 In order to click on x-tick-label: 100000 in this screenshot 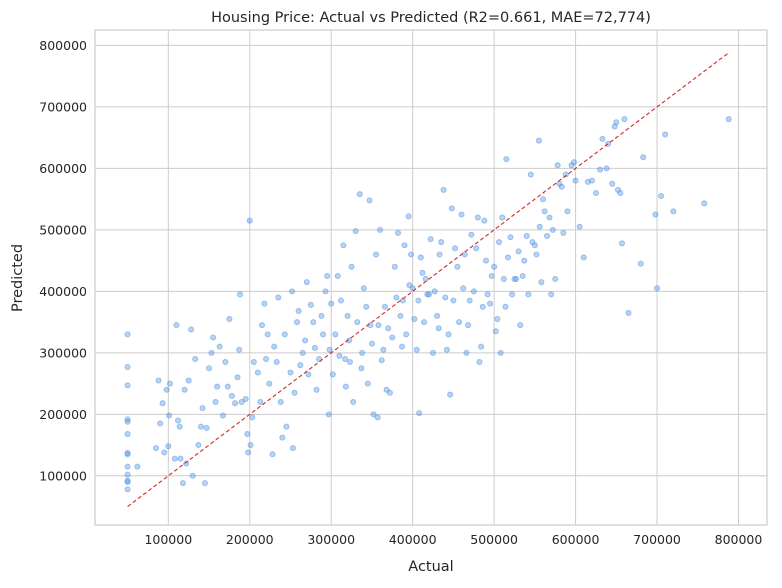, I will do `click(168, 539)`.